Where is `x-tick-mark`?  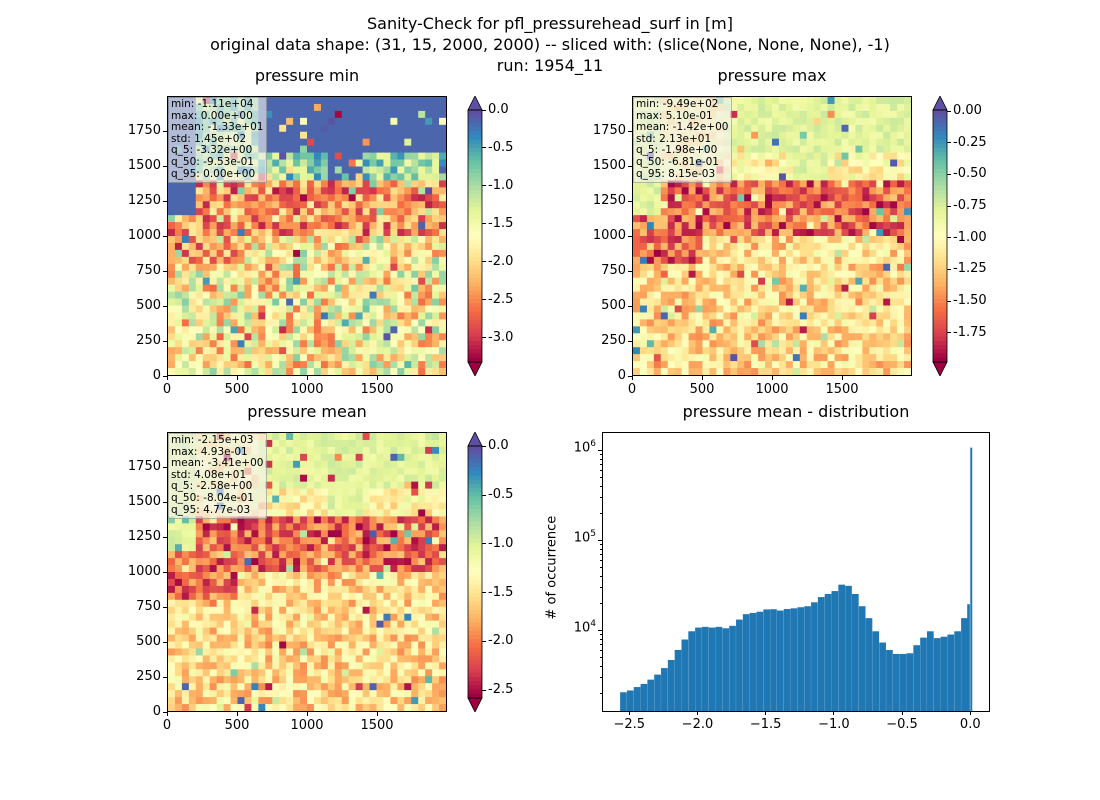
x-tick-mark is located at coordinates (237, 378).